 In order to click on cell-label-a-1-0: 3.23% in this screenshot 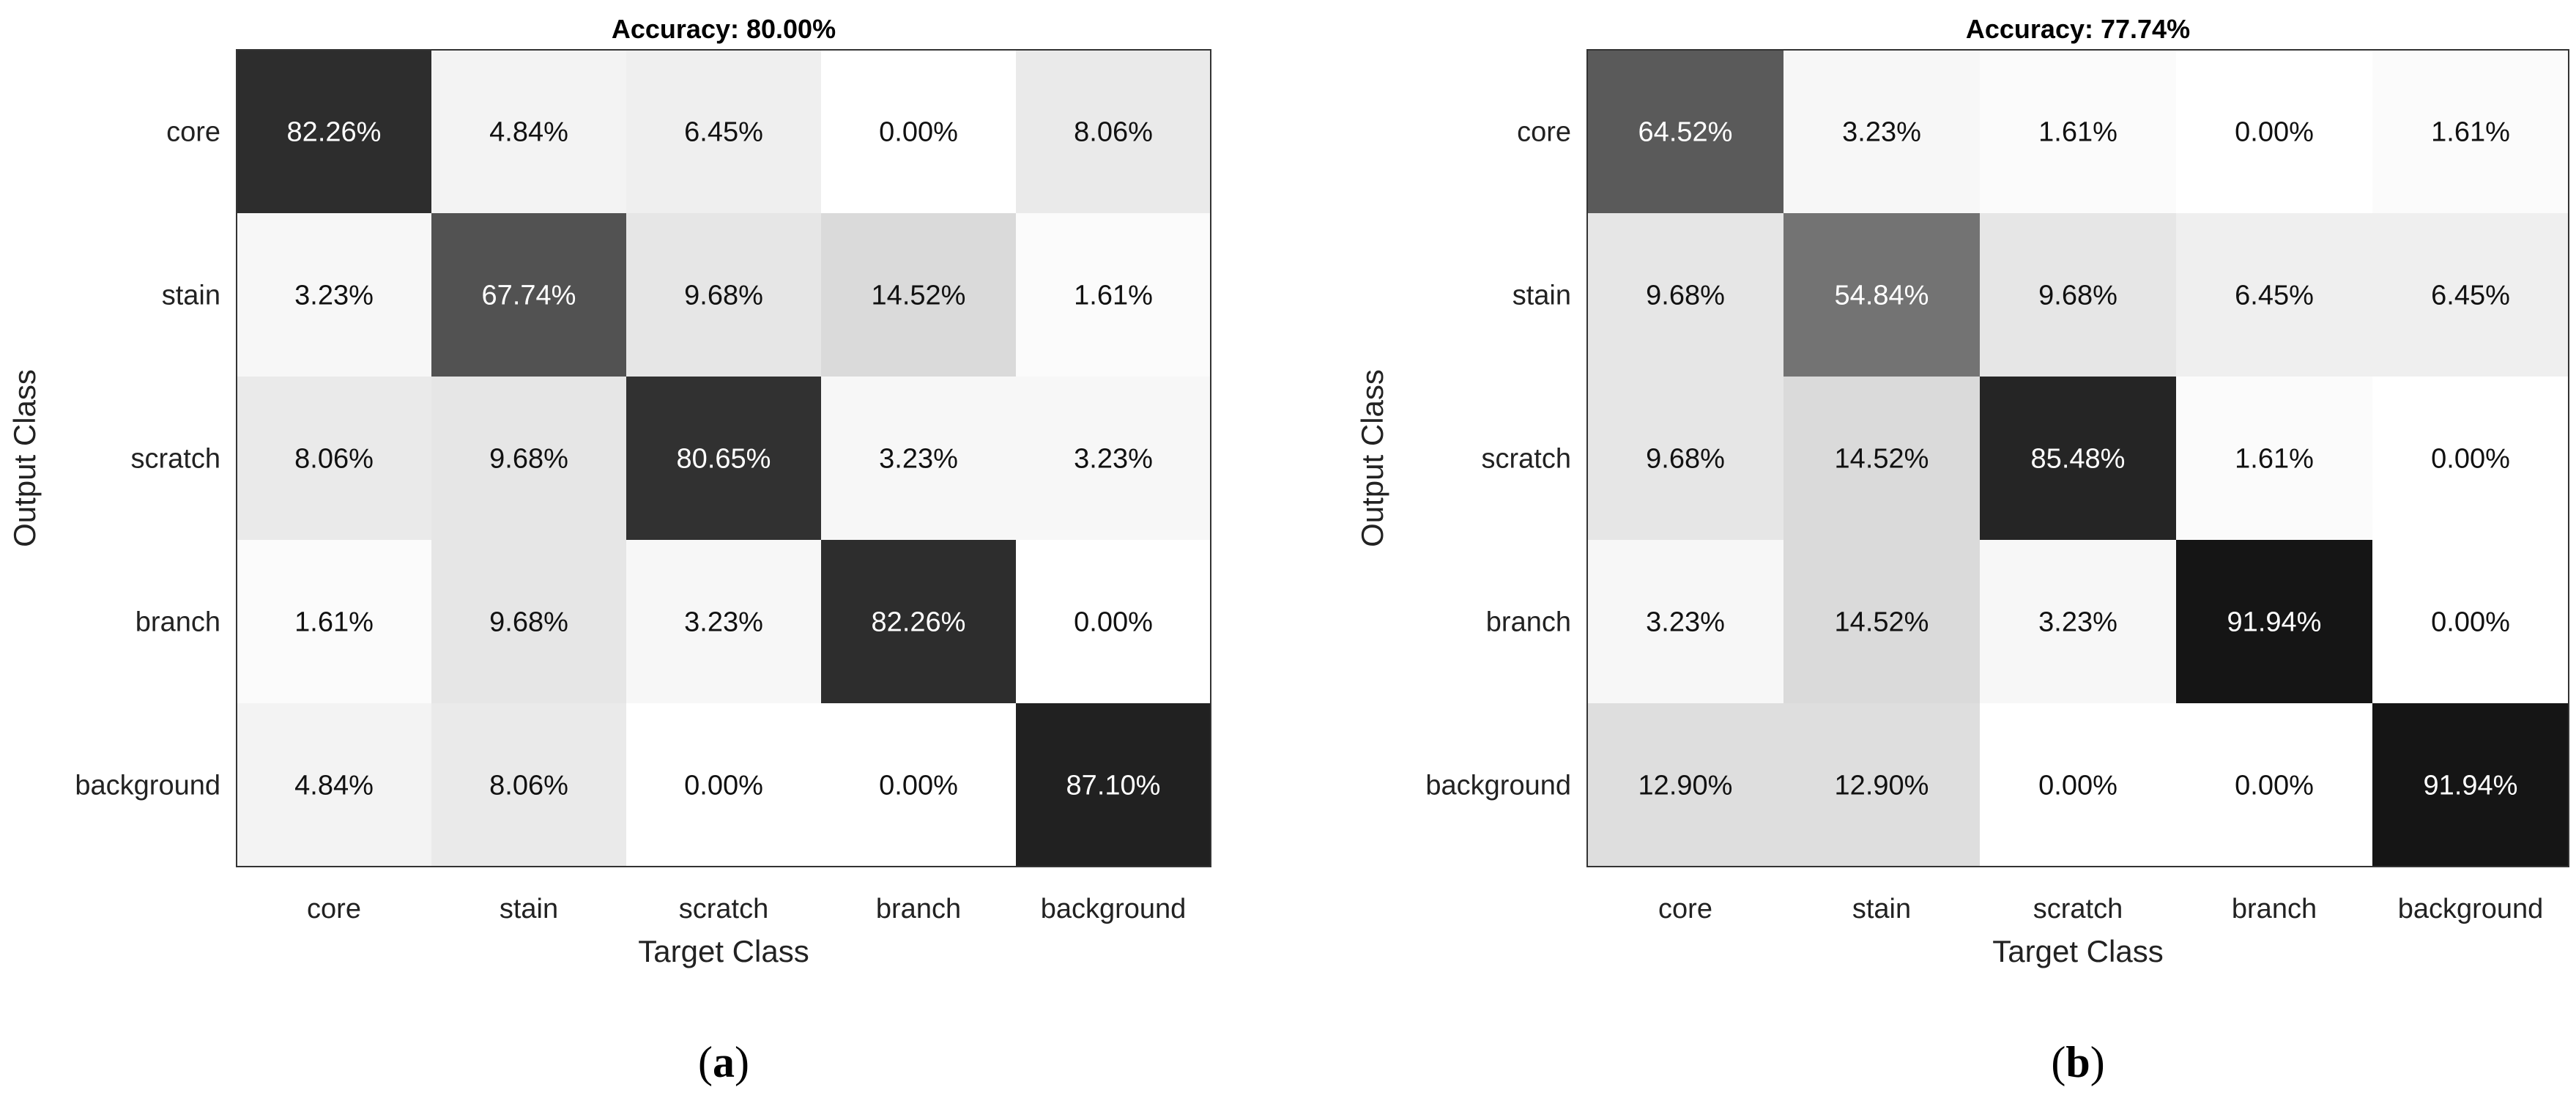, I will do `click(334, 296)`.